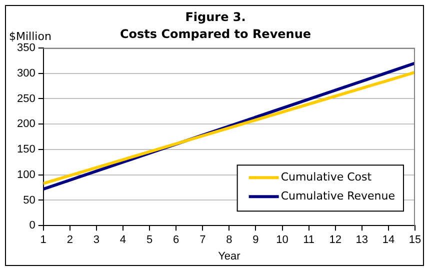 The height and width of the screenshot is (273, 431). Describe the element at coordinates (26, 124) in the screenshot. I see `y-tick-label: 200` at that location.